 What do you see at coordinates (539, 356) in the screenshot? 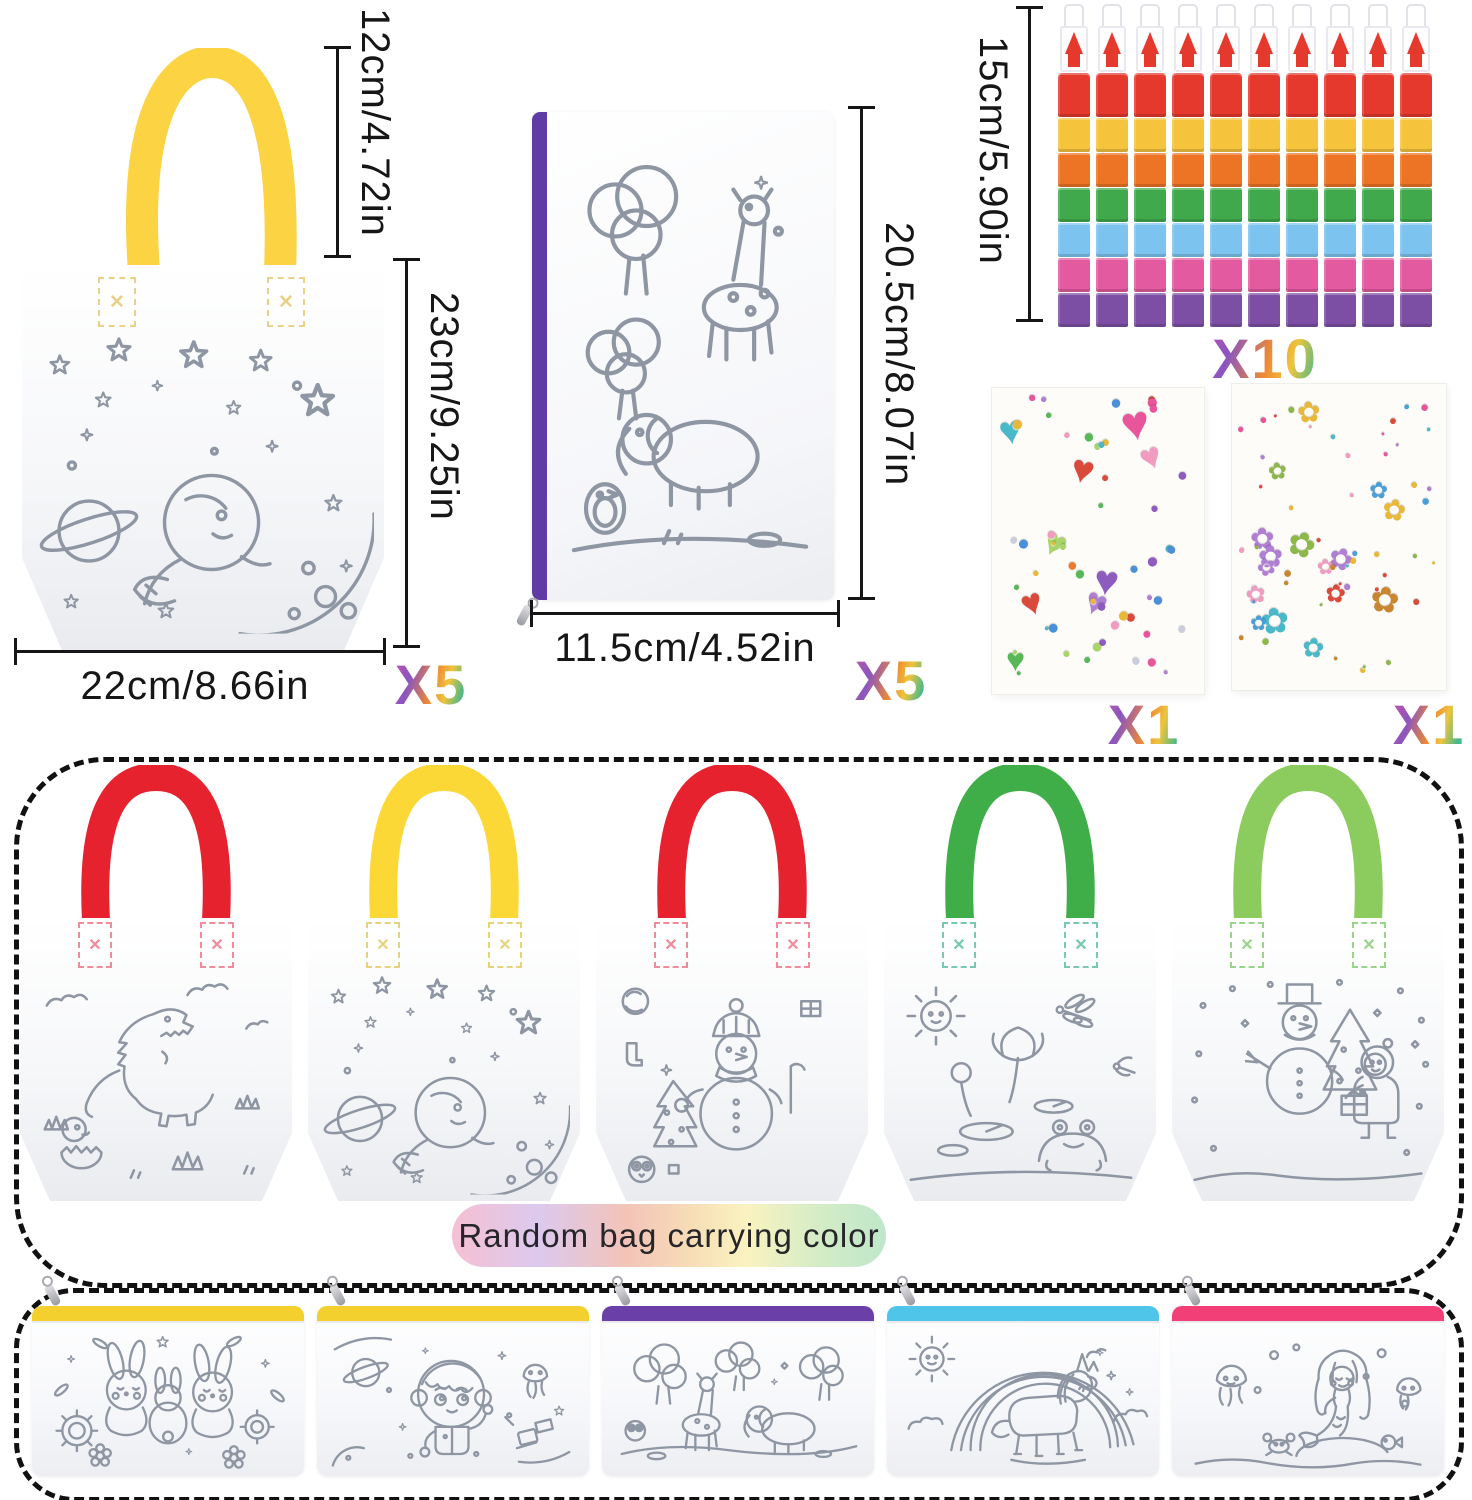
I see `pencil-case-zipper` at bounding box center [539, 356].